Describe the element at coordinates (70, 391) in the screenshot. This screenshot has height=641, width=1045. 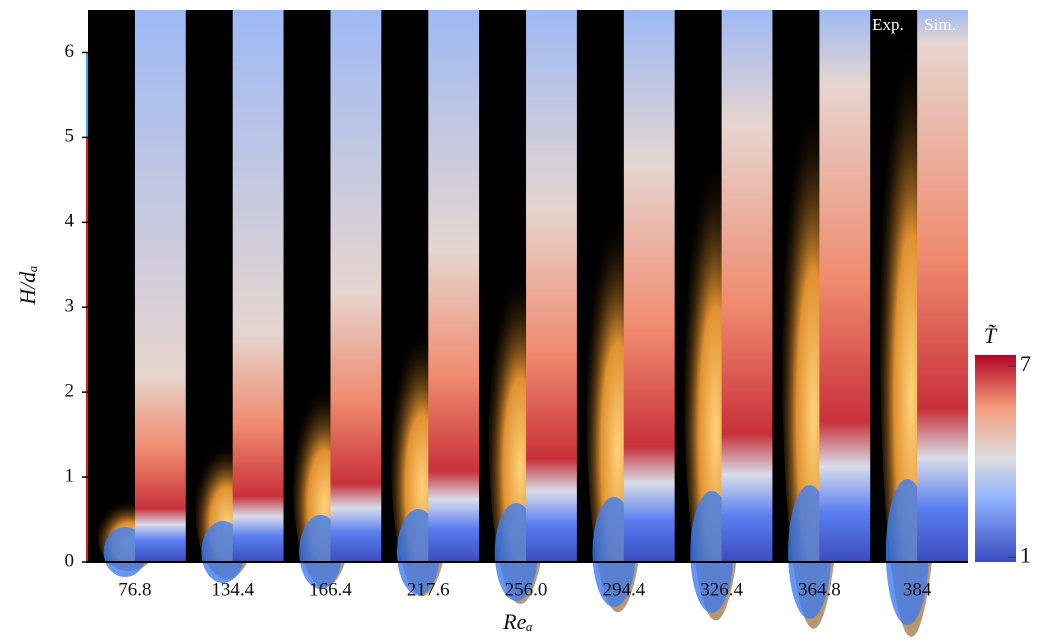
I see `y-tick-label: 2` at that location.